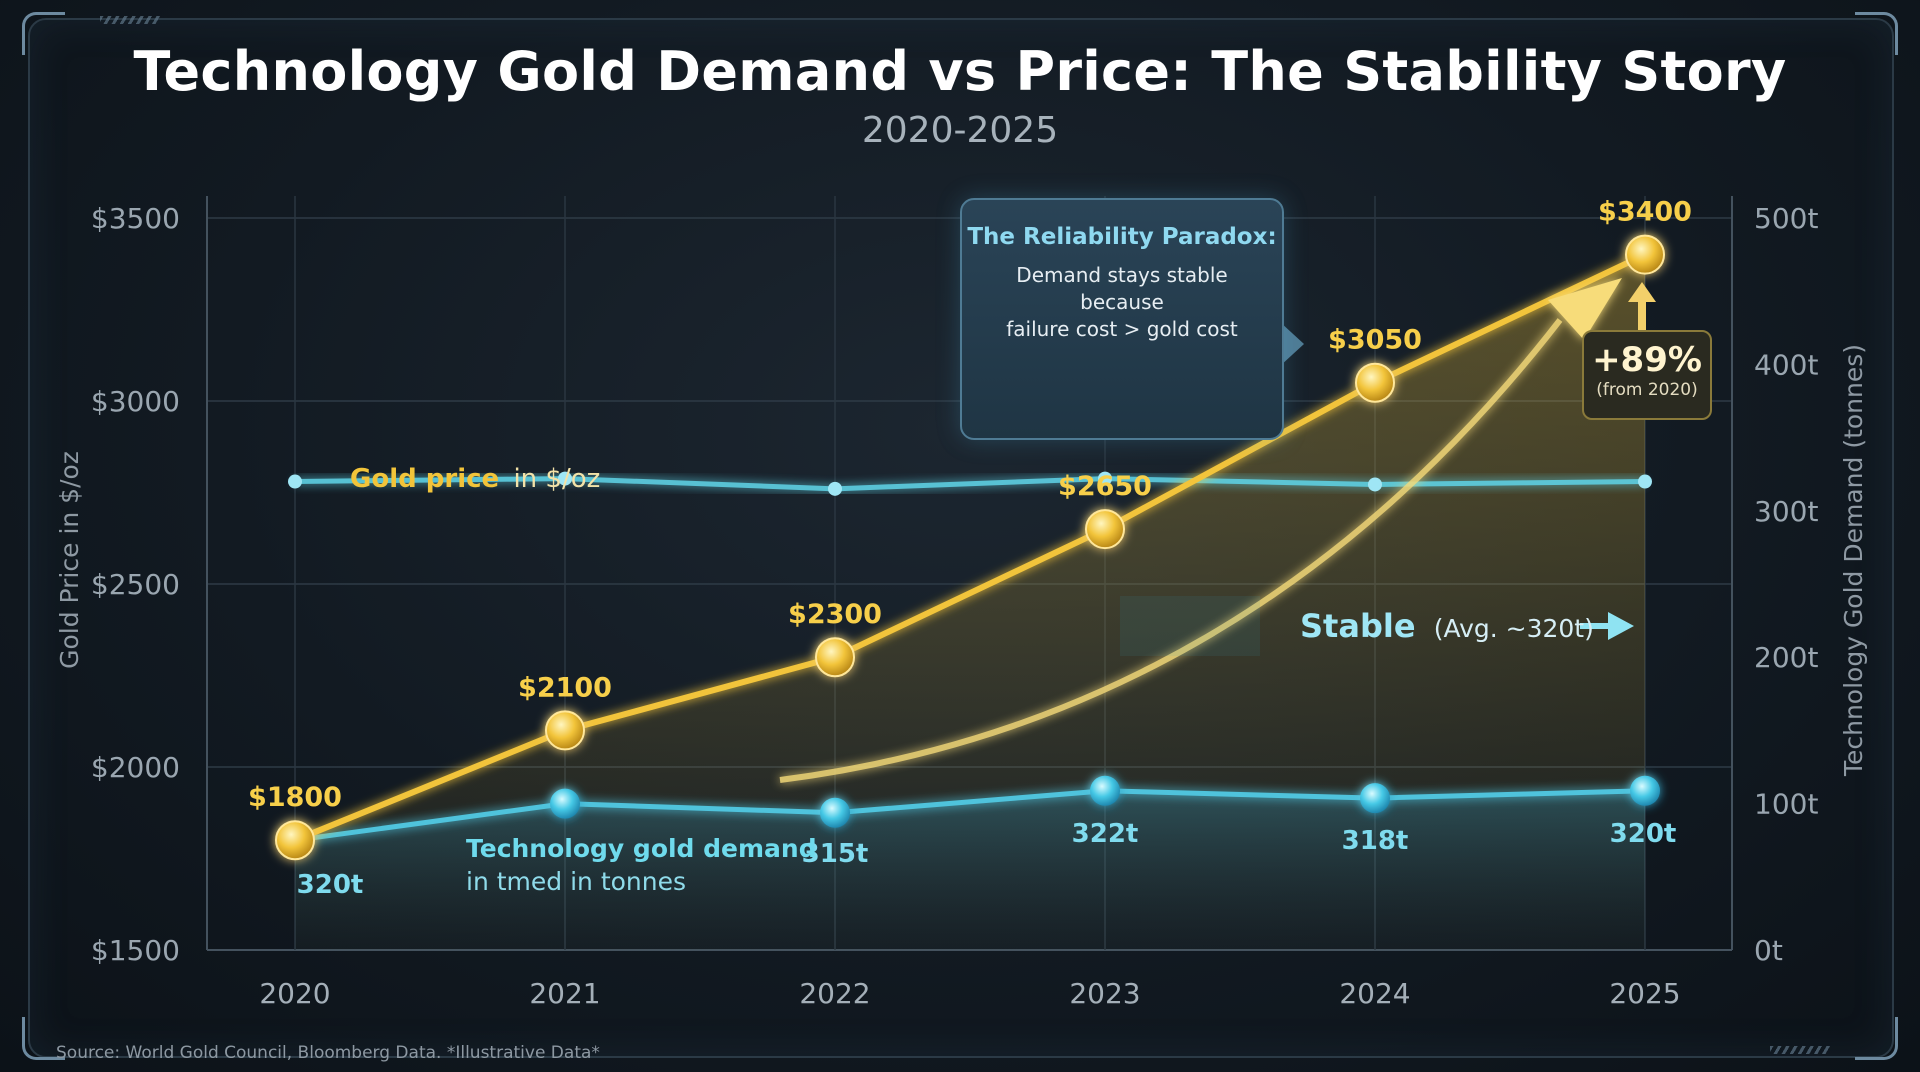 This screenshot has width=1920, height=1072. Describe the element at coordinates (1122, 329) in the screenshot. I see `callout-line-2: failure cost > gold cost` at that location.